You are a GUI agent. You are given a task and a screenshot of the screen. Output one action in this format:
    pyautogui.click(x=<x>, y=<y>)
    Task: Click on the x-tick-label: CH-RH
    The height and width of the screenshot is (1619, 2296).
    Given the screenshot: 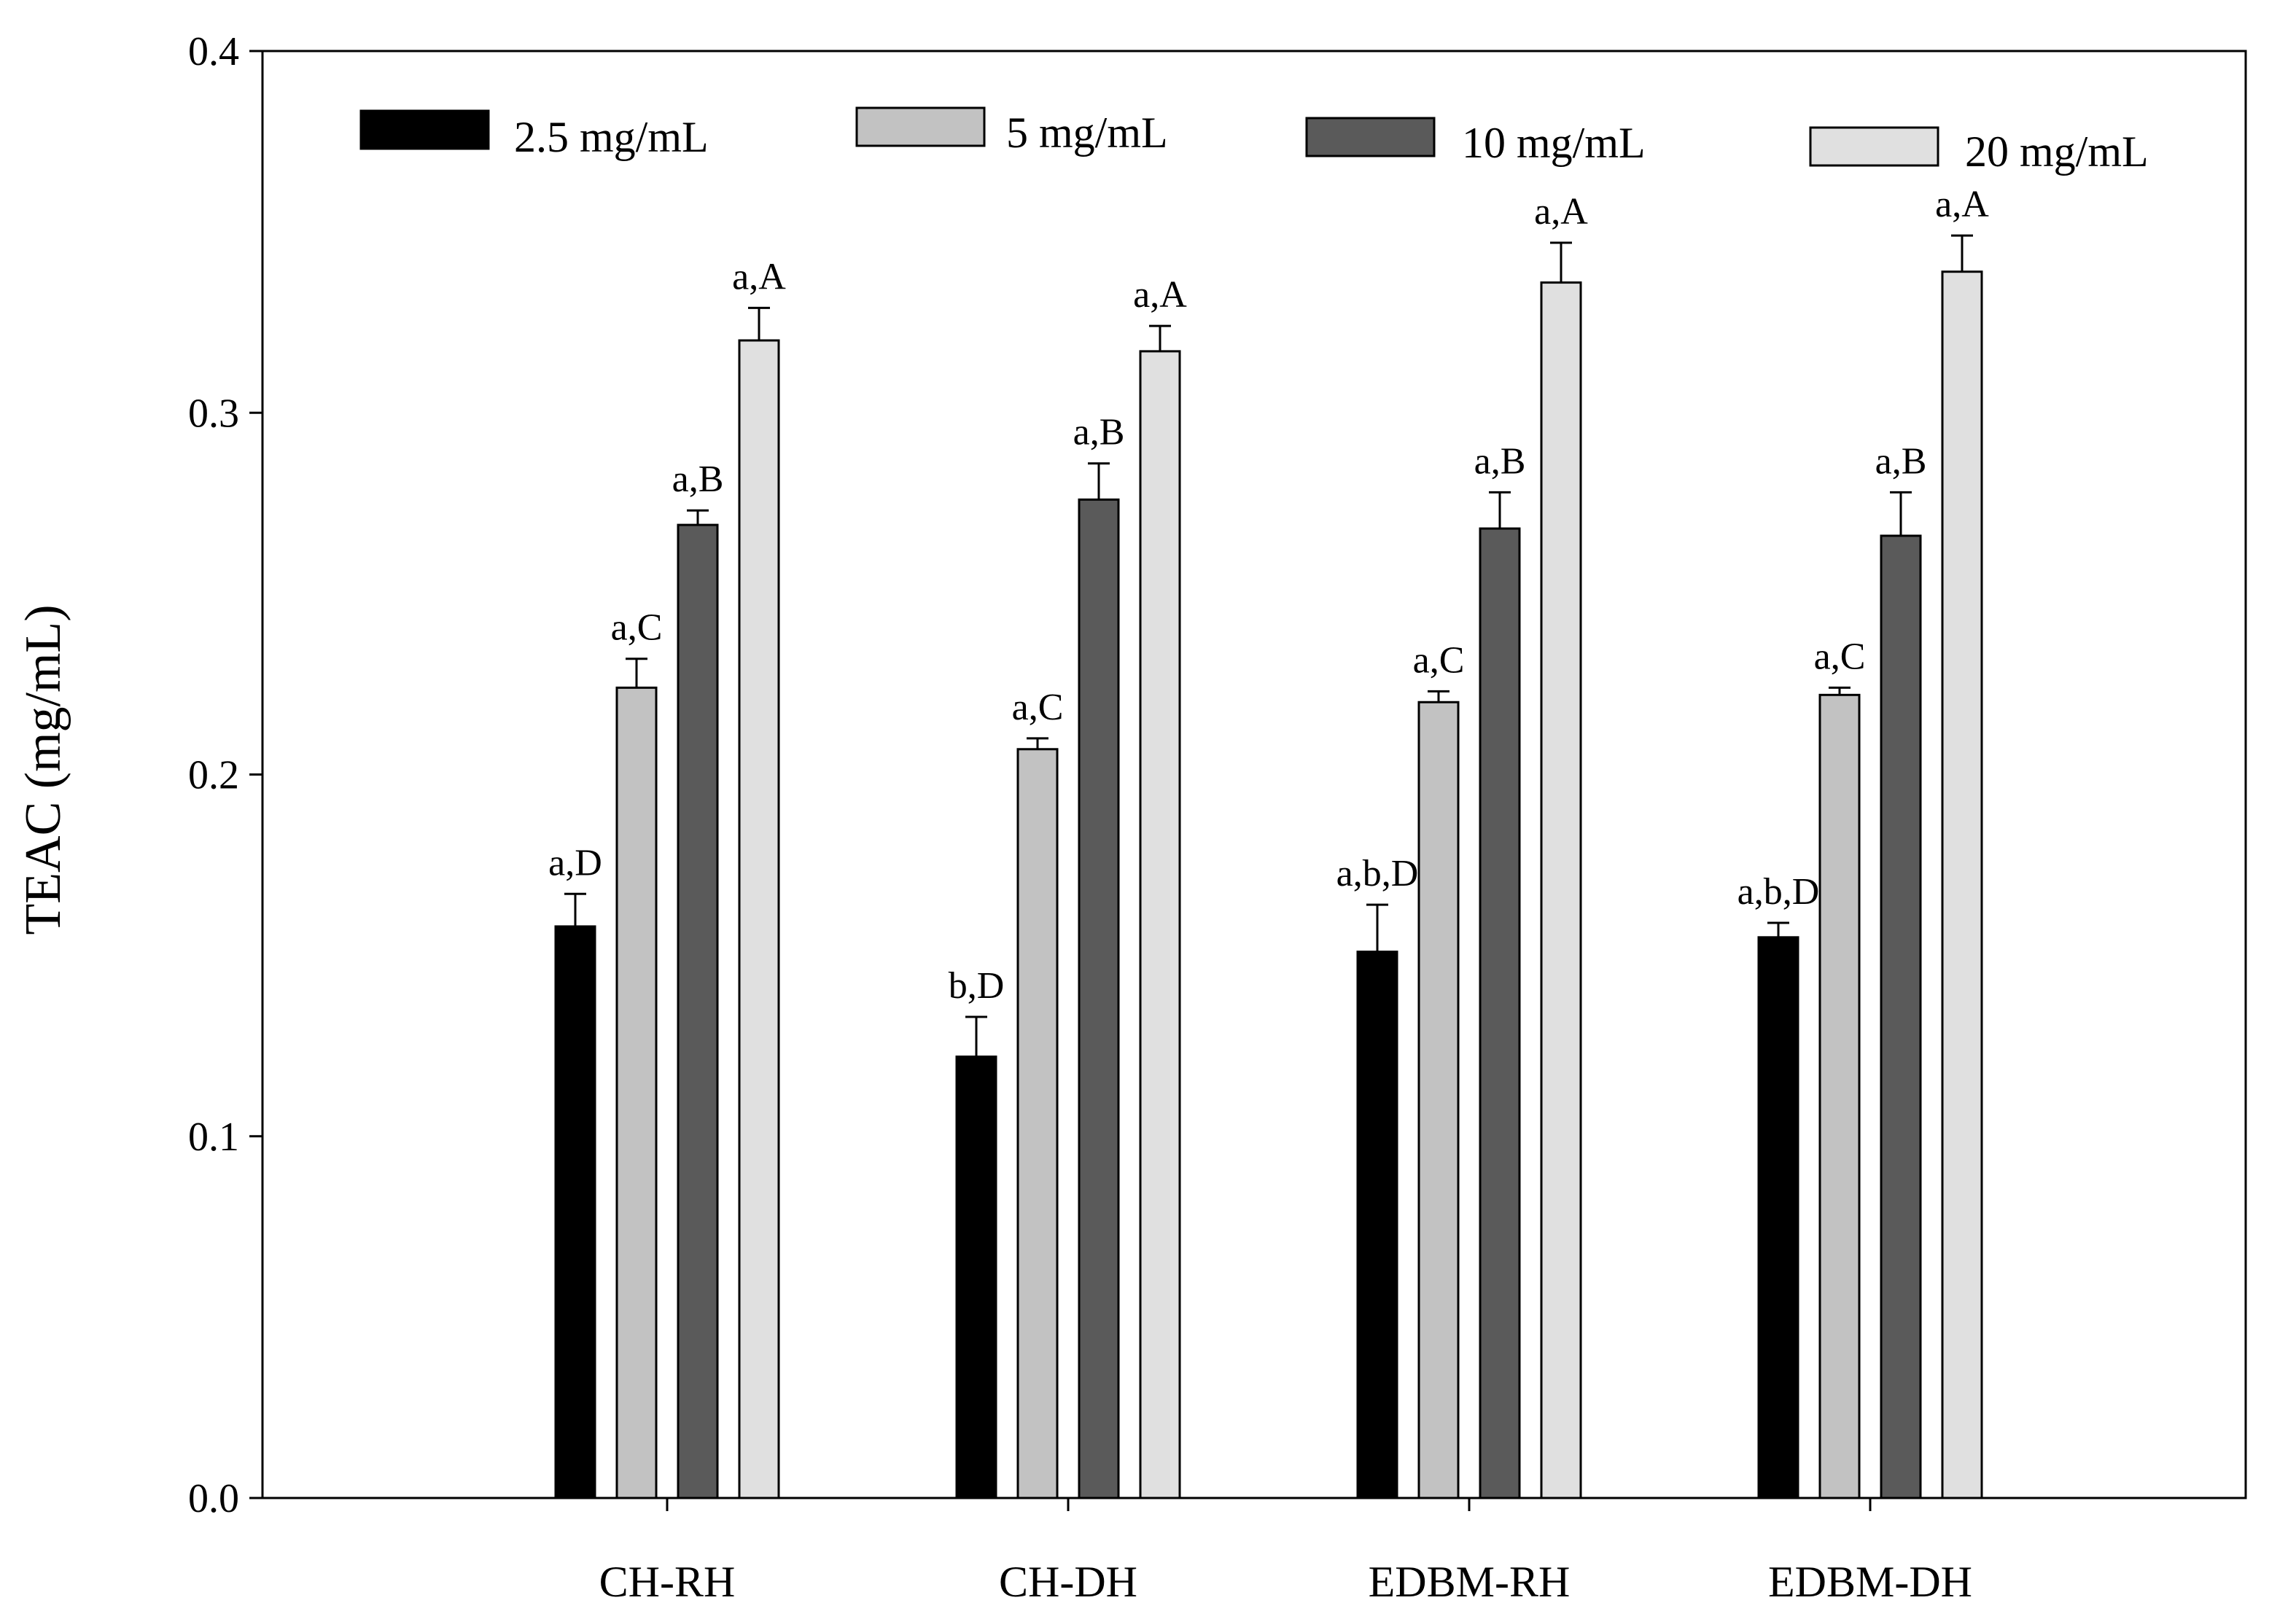 What is the action you would take?
    pyautogui.click(x=667, y=1582)
    